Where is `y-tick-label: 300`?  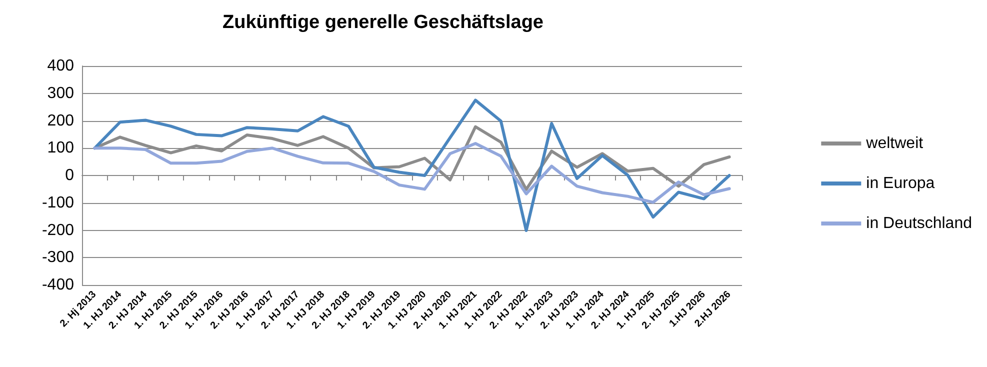
y-tick-label: 300 is located at coordinates (60, 93).